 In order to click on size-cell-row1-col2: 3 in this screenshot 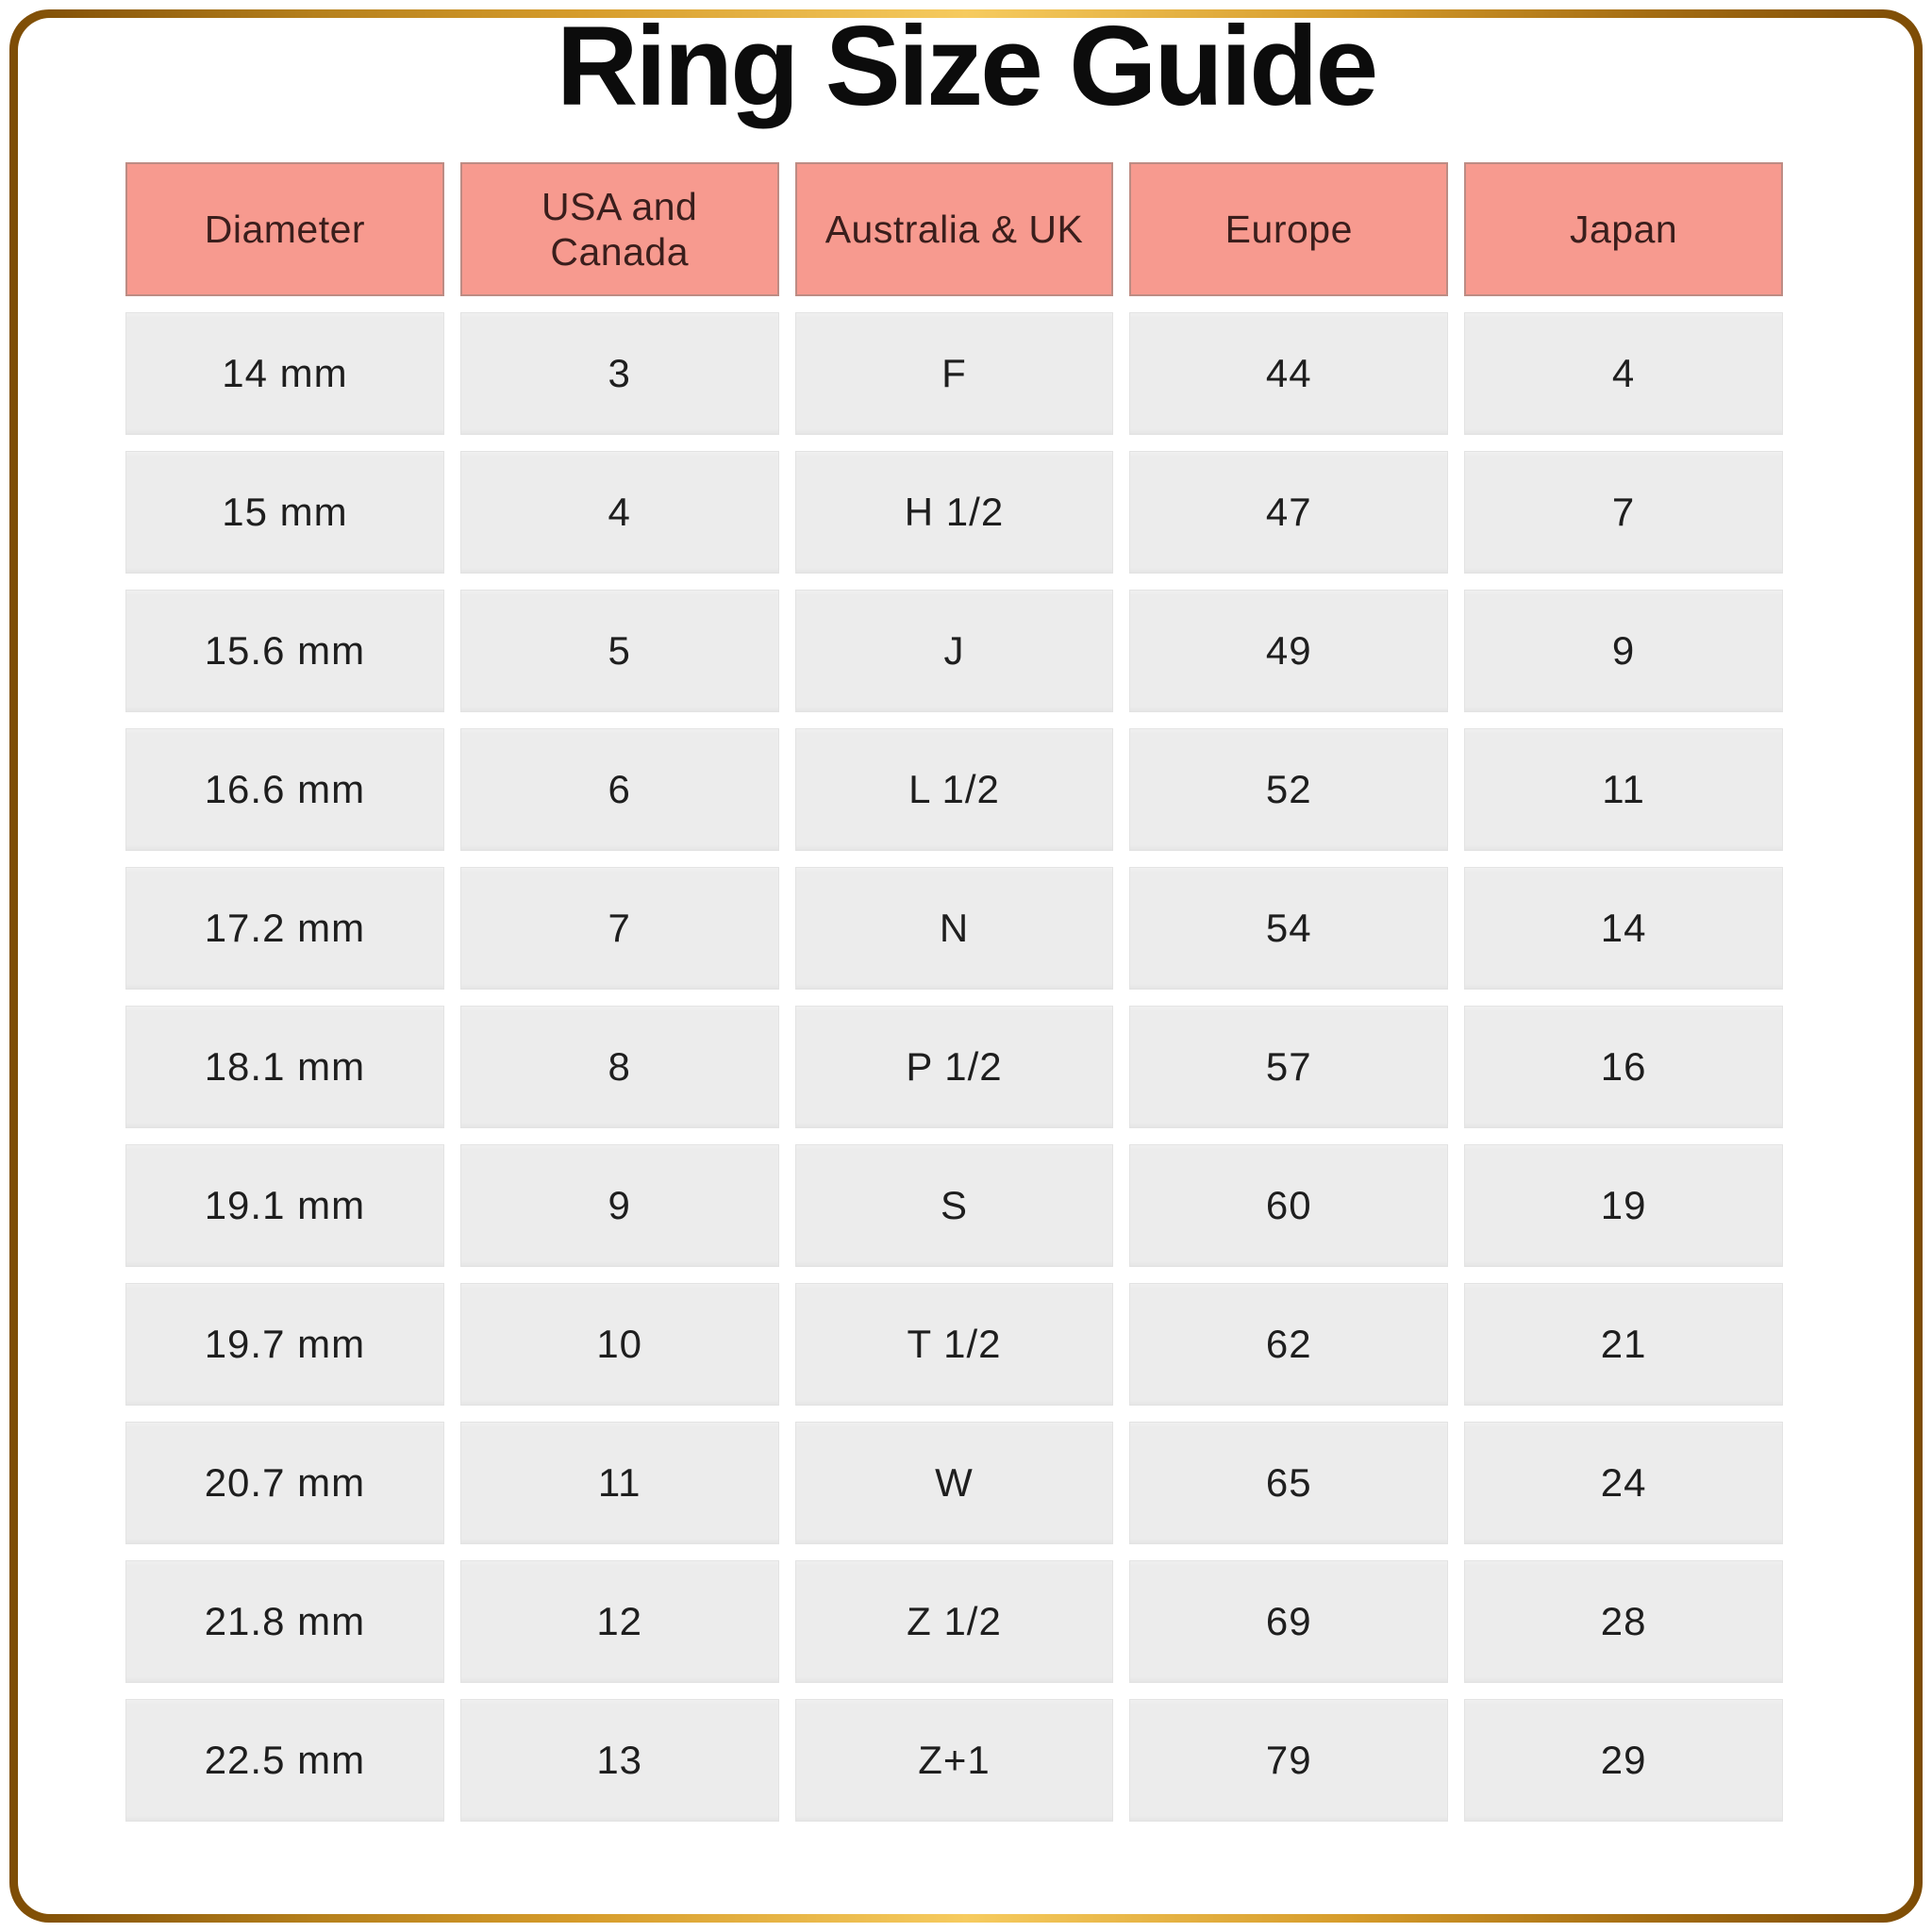, I will do `click(619, 374)`.